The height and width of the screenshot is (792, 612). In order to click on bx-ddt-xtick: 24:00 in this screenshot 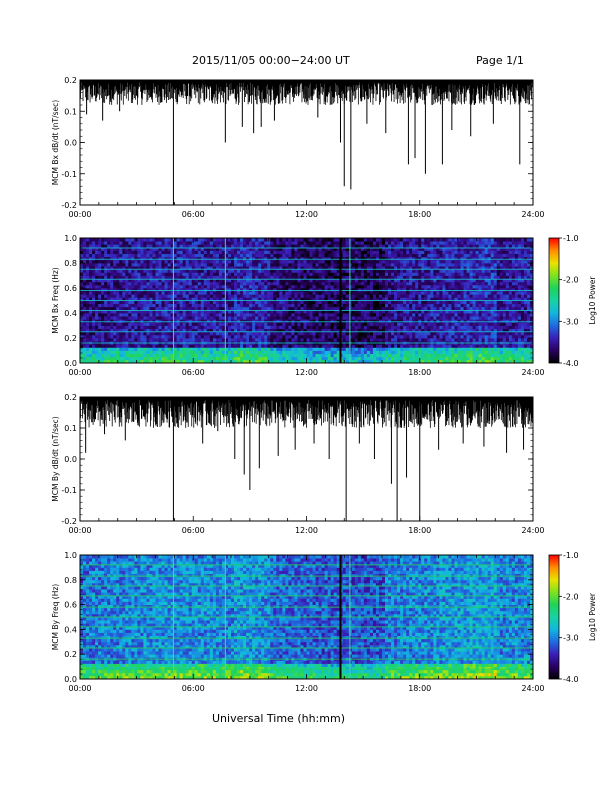, I will do `click(532, 214)`.